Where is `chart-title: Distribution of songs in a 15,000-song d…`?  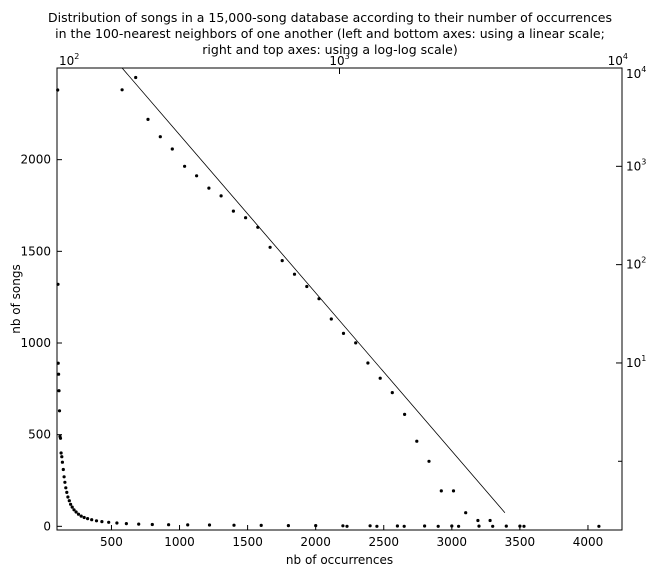
chart-title: Distribution of songs in a 15,000-song d… is located at coordinates (330, 33).